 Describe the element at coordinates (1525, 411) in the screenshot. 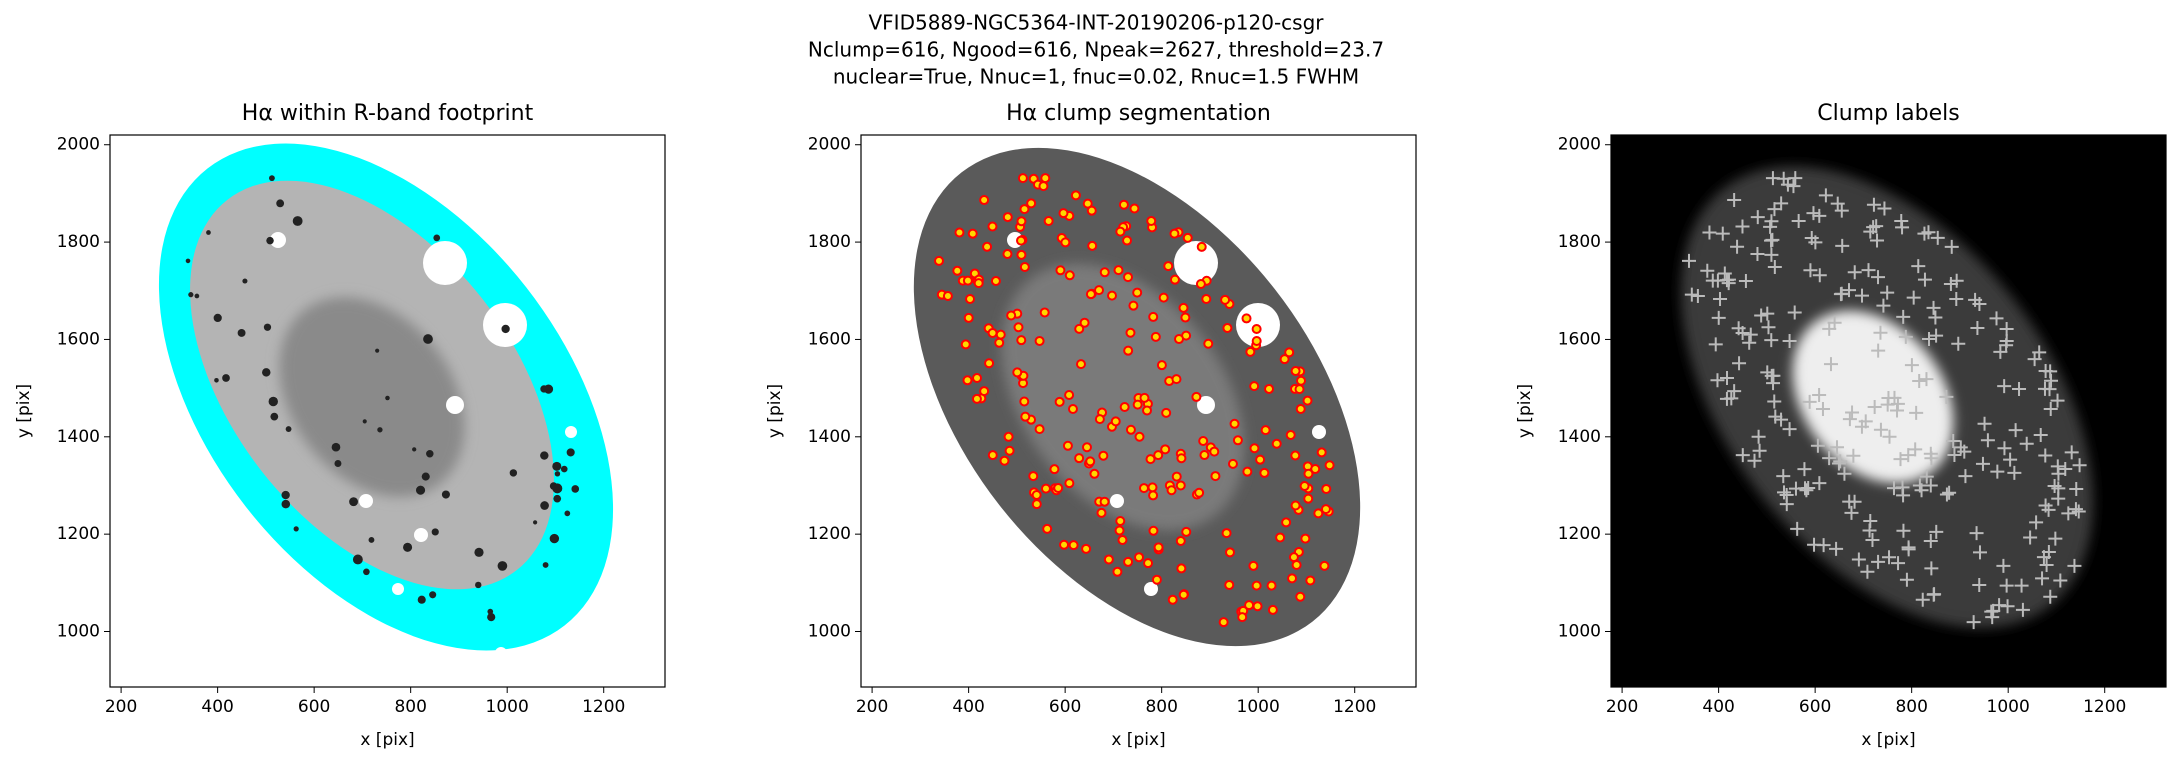

I see `y-axis-label: y [pix]` at that location.